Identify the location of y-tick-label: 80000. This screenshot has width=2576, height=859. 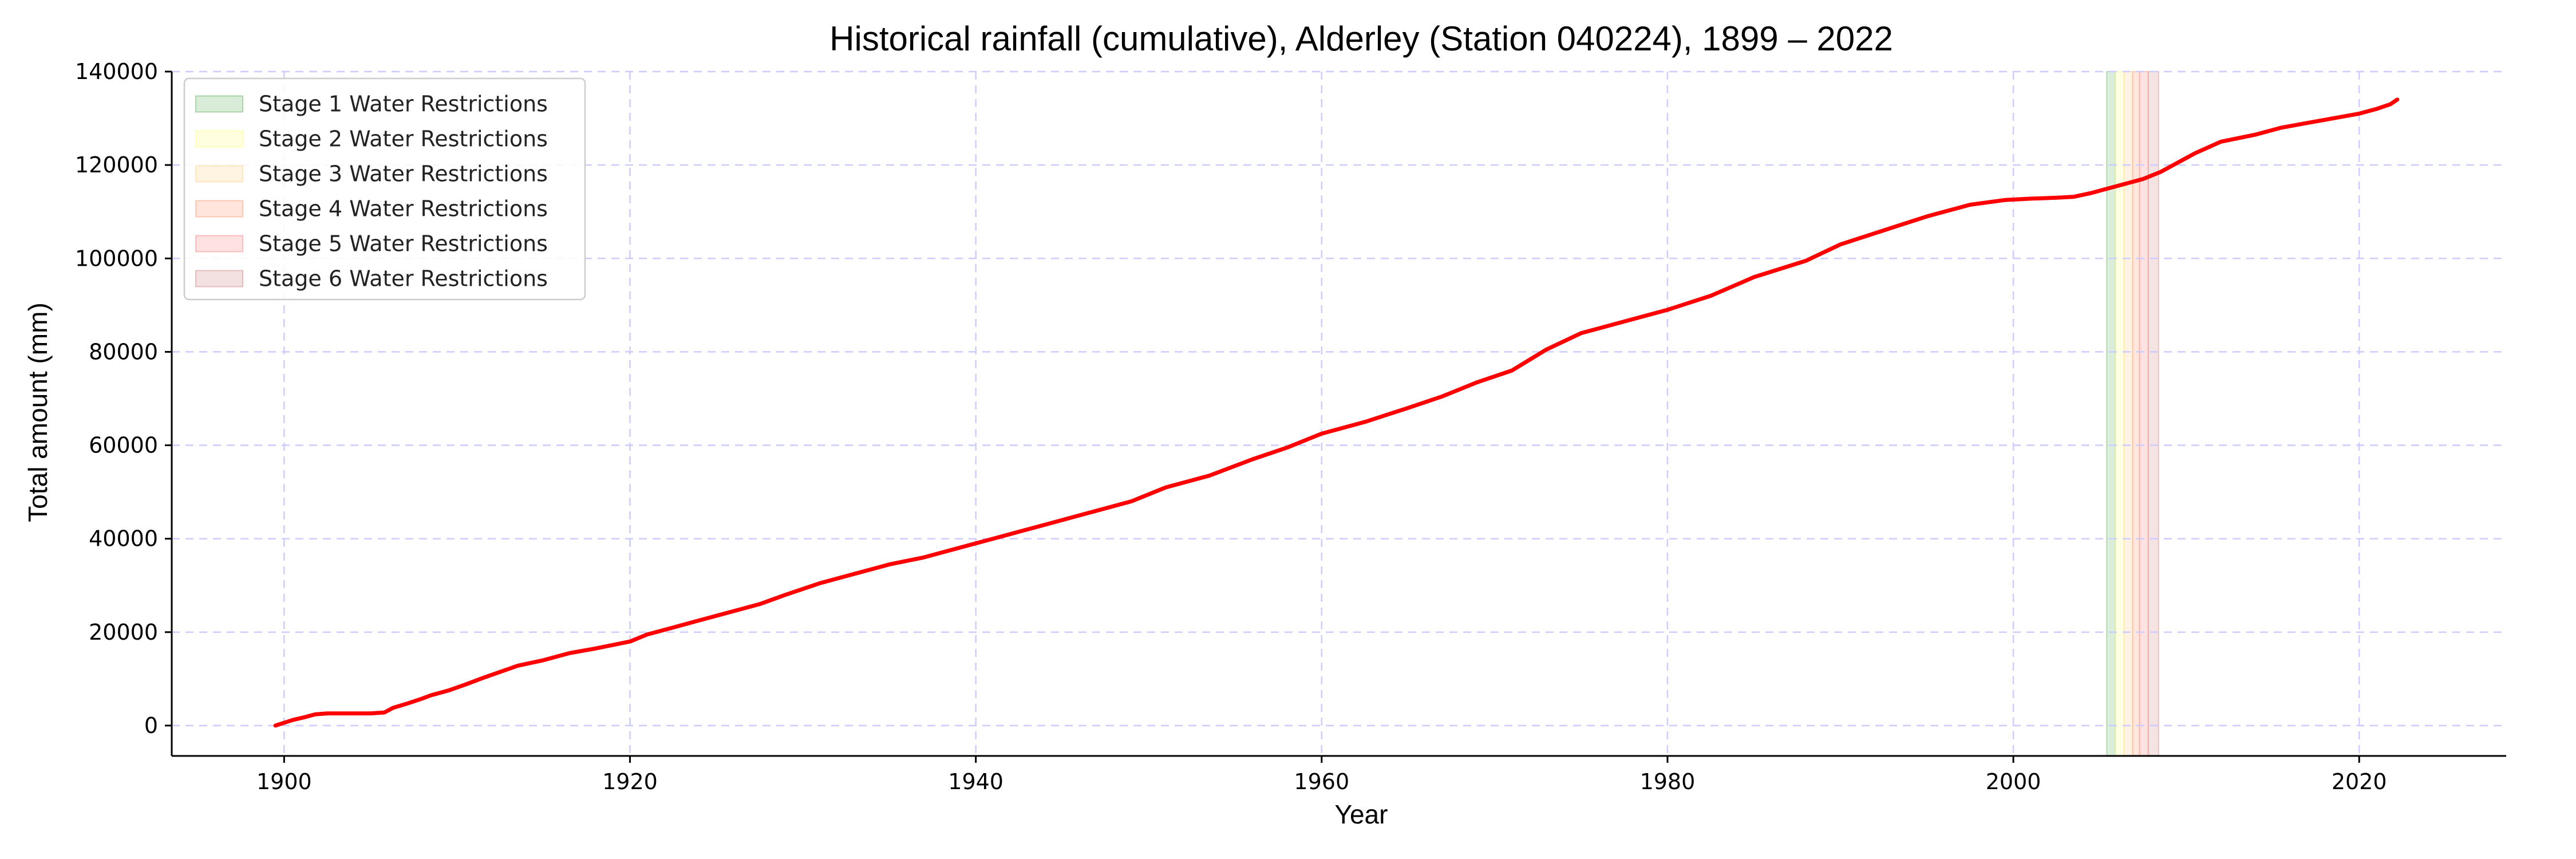
(123, 351).